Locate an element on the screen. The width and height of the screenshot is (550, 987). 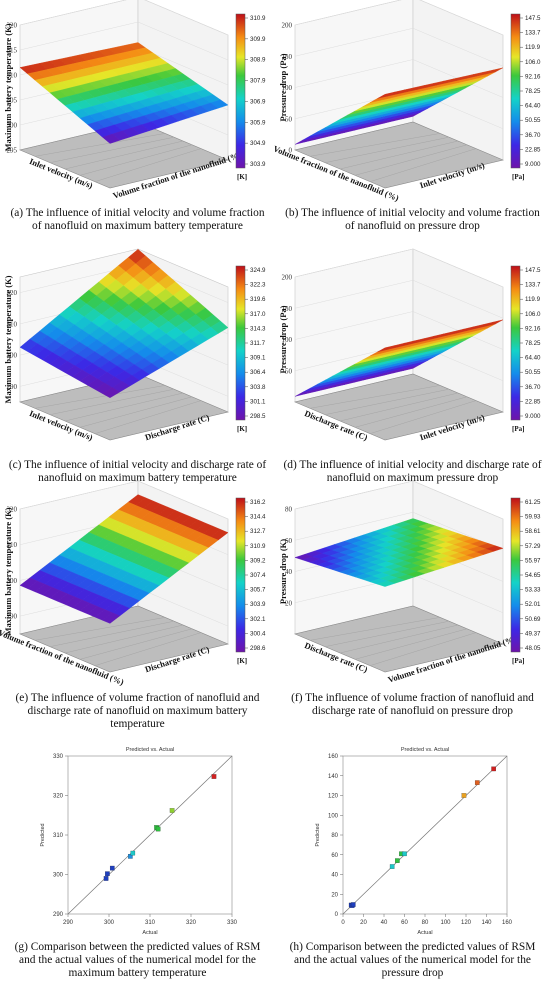
colorbar-tick-label: 298.5 is located at coordinates (258, 416).